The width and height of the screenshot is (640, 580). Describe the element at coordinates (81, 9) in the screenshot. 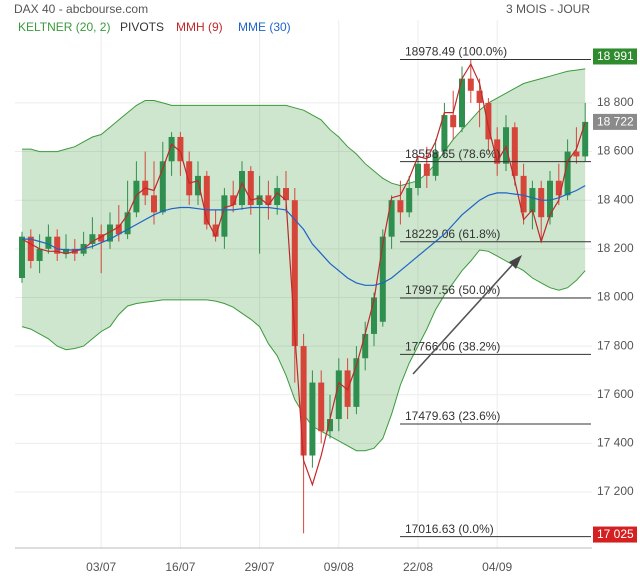

I see `chart-title: DAX 40 - abcbourse.com` at that location.